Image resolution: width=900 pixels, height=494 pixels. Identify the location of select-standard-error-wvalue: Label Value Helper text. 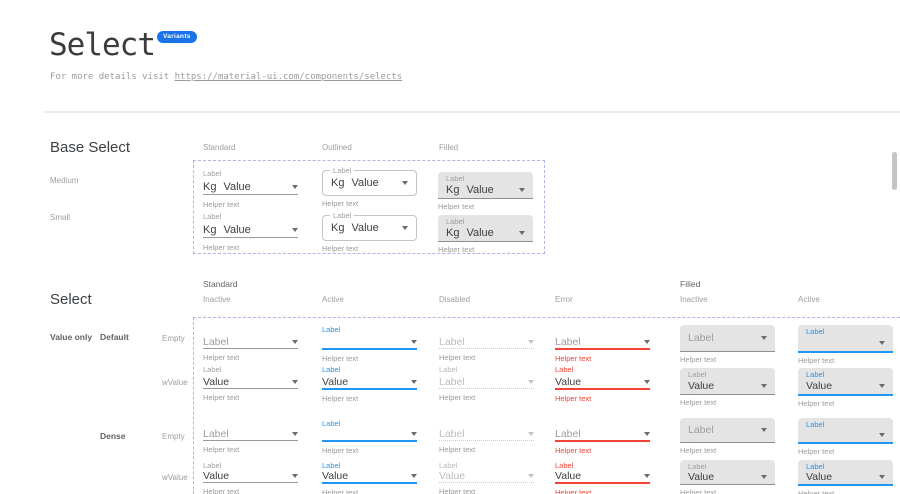
(602, 384).